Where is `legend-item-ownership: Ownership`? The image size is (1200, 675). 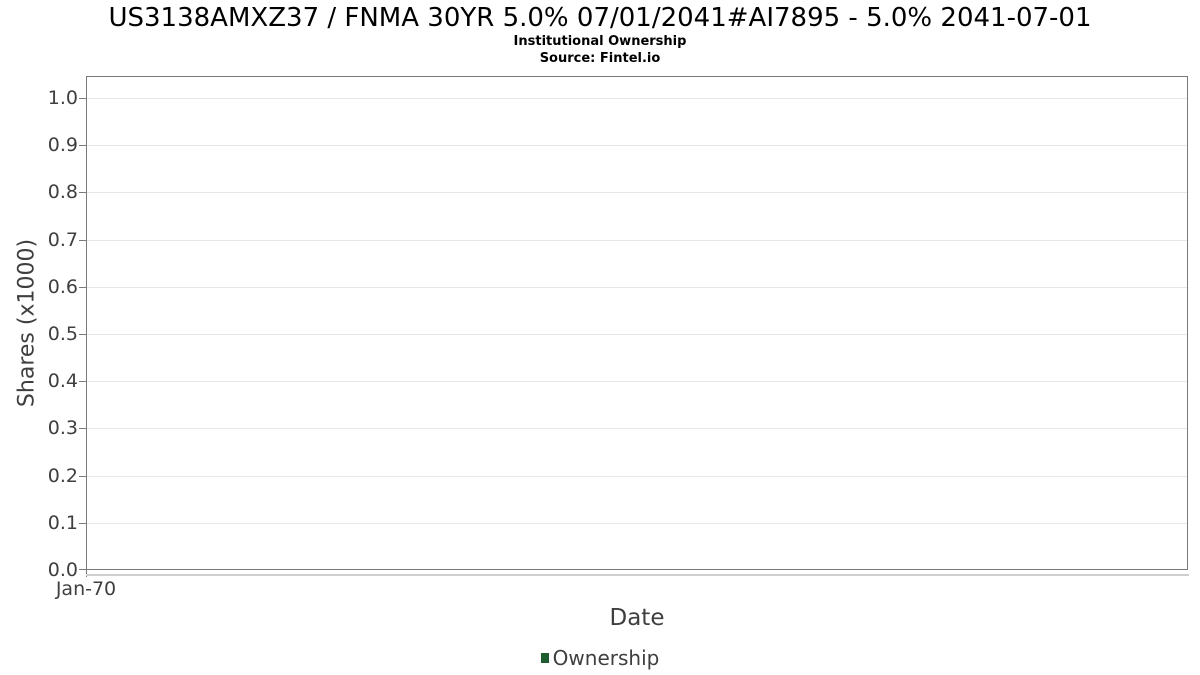
legend-item-ownership: Ownership is located at coordinates (600, 658).